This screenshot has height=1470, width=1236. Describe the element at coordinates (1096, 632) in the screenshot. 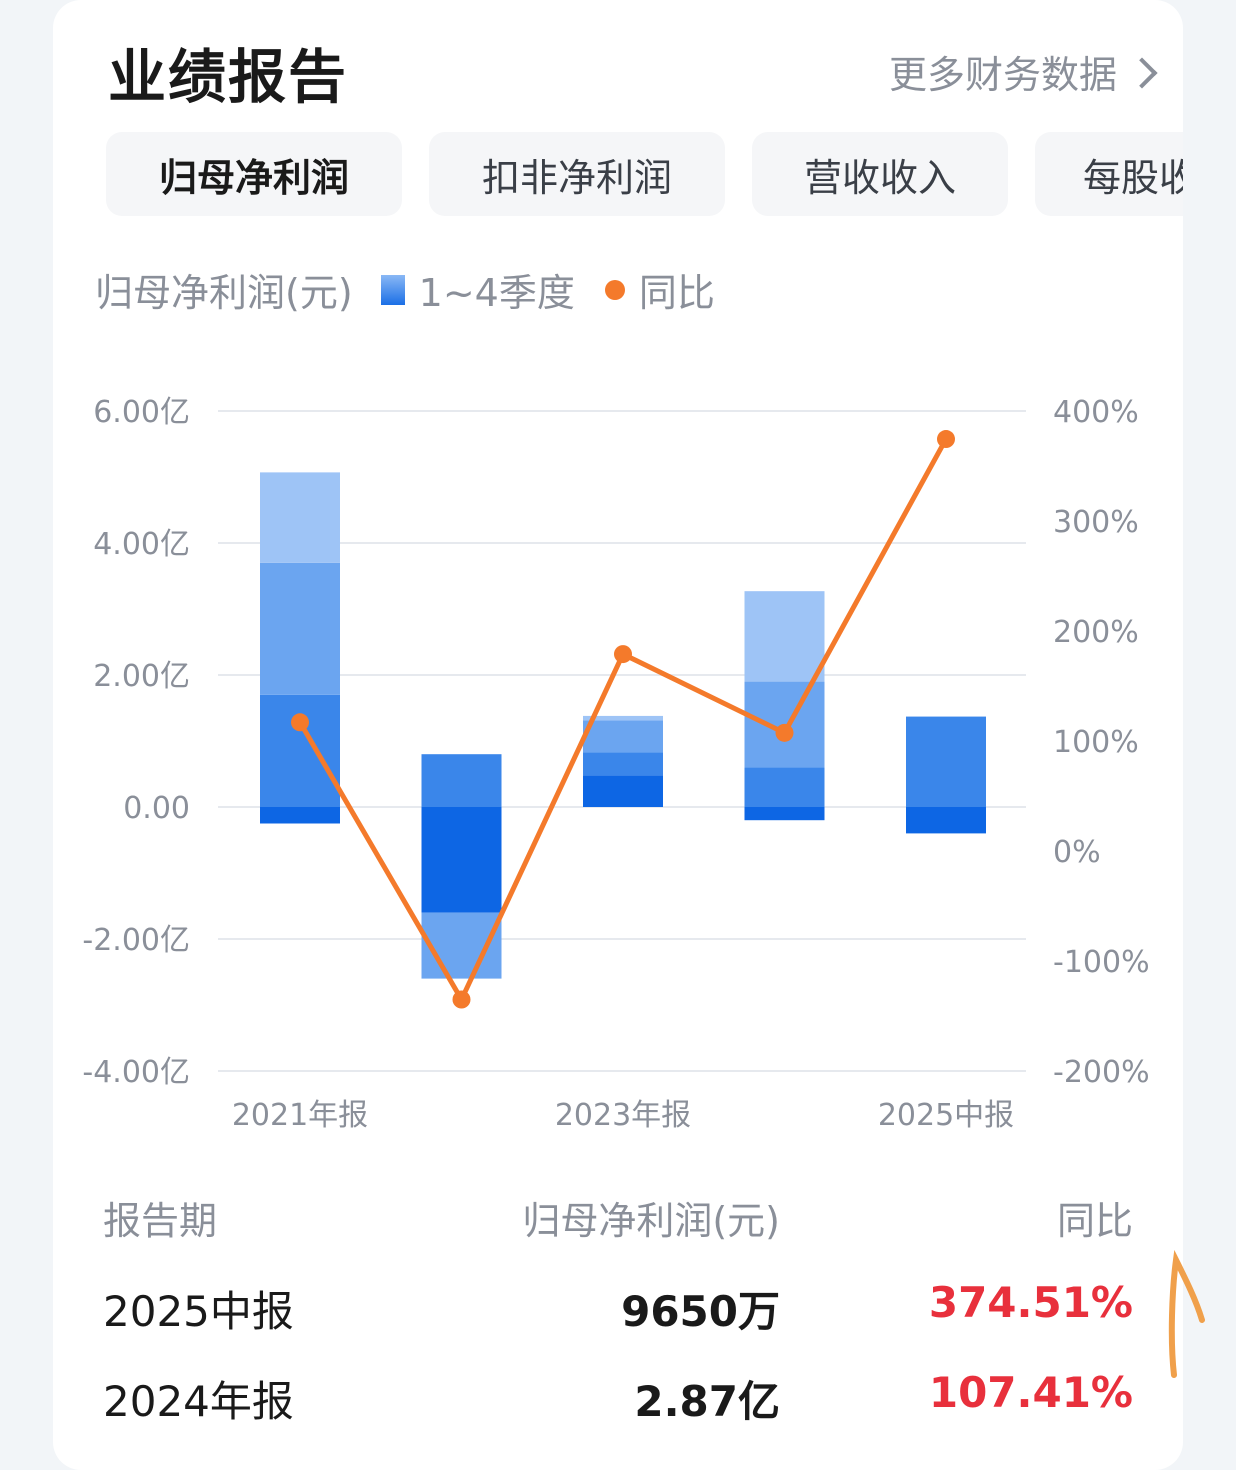

I see `y-right-tick-label: 200%` at that location.